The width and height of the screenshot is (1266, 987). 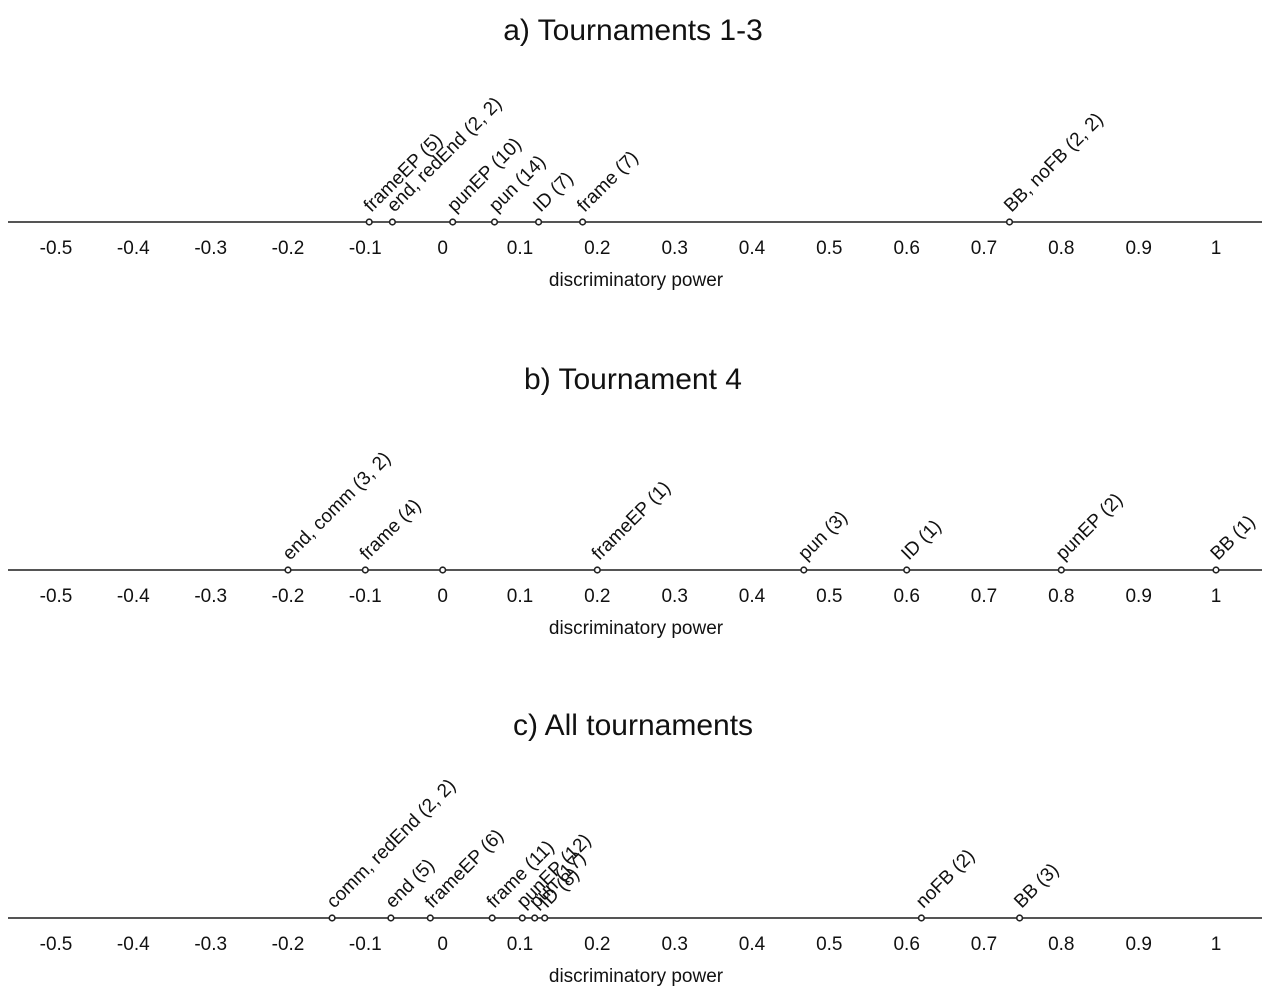 I want to click on panel-b-xlabel: discriminatory power, so click(x=636, y=628).